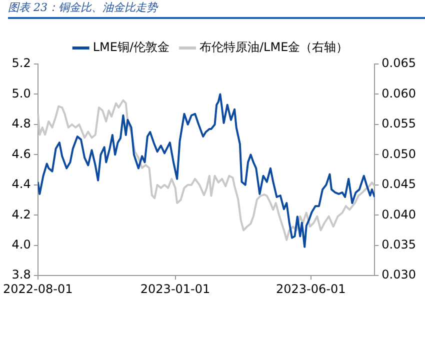  What do you see at coordinates (21, 93) in the screenshot?
I see `y-tick-label: 5.0` at bounding box center [21, 93].